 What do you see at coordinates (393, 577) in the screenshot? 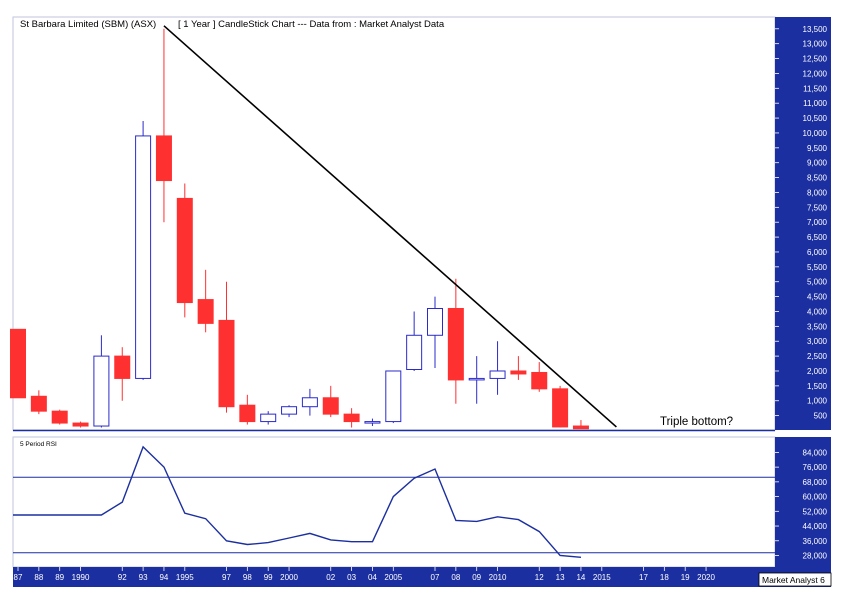
I see `x-tick-label: 2005` at bounding box center [393, 577].